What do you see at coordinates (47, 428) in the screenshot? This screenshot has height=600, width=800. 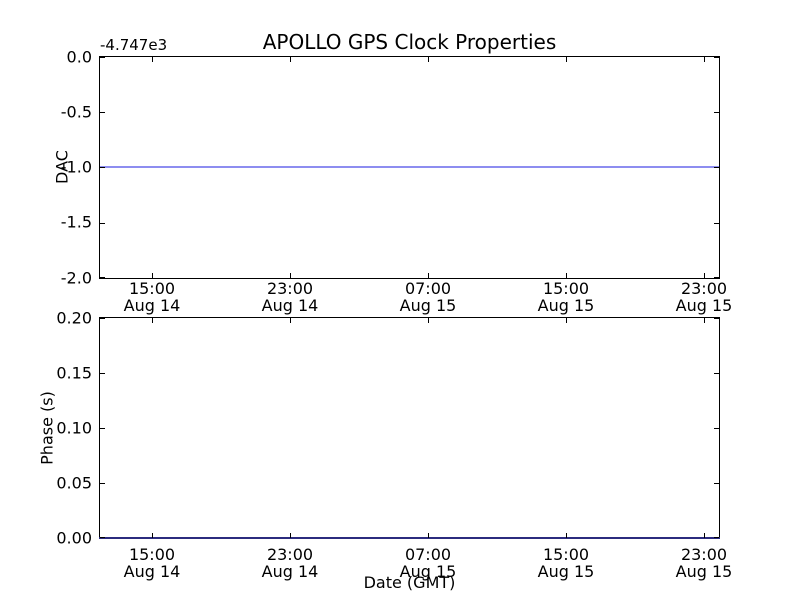 I see `phase-axis-label: Phase (s)` at bounding box center [47, 428].